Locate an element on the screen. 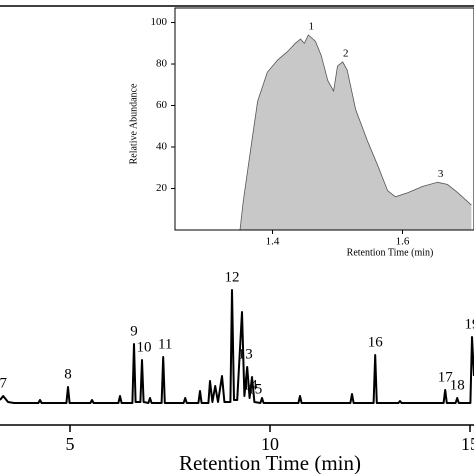 The height and width of the screenshot is (474, 474). y-tick-label: 60 is located at coordinates (162, 105).